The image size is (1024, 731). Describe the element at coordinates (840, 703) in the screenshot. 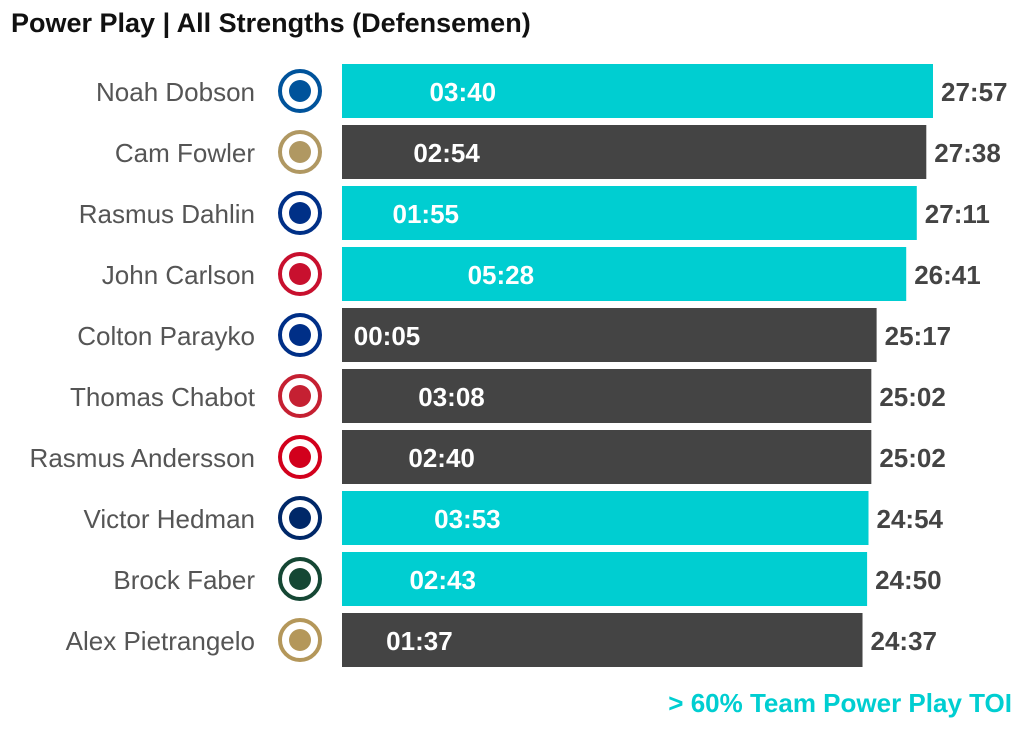

I see `highlight-legend-note: > 60% Team Power Play TOI` at that location.